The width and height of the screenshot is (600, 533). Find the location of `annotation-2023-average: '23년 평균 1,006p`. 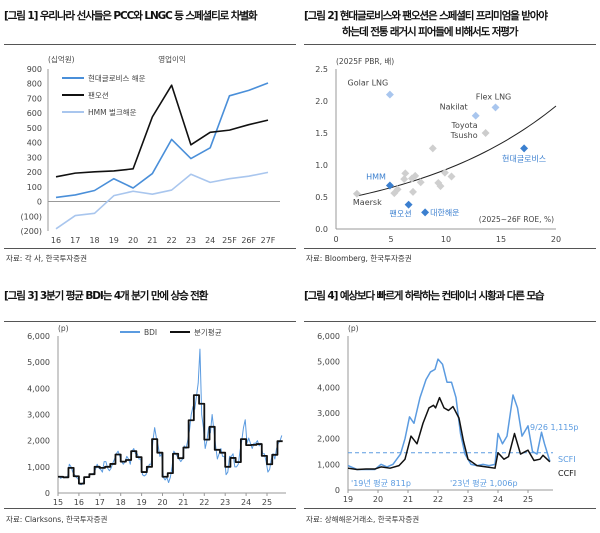

annotation-2023-average: '23년 평균 1,006p is located at coordinates (484, 483).